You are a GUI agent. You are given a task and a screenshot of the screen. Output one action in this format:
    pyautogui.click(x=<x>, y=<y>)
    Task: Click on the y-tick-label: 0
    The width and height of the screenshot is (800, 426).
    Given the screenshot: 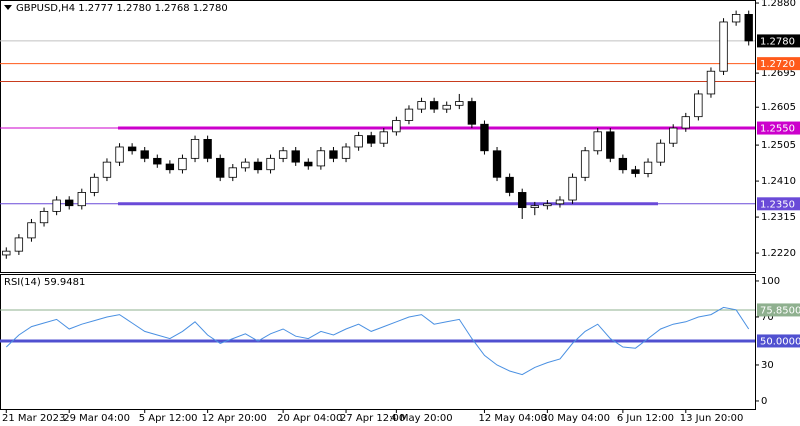 What is the action you would take?
    pyautogui.click(x=764, y=401)
    